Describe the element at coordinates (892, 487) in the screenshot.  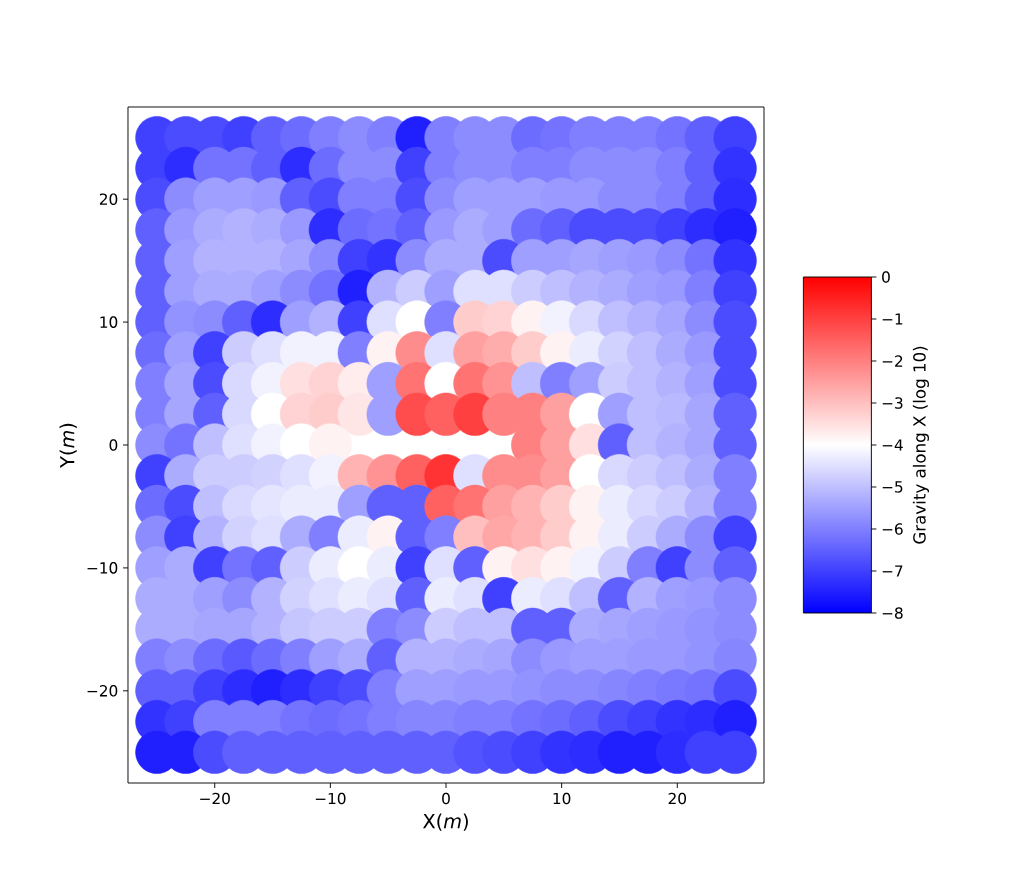
I see `color-bar-label: −5` at that location.